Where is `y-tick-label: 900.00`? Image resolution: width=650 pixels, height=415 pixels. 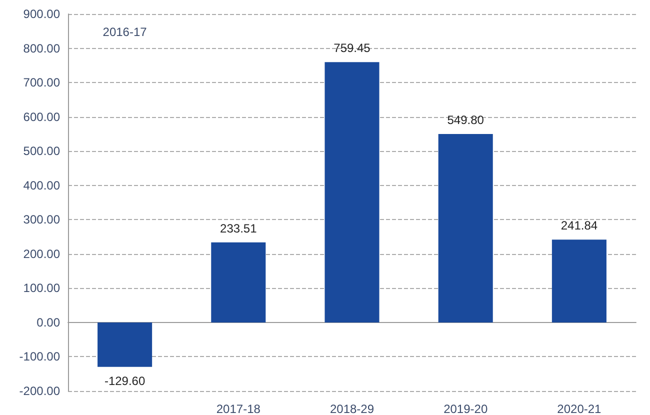
y-tick-label: 900.00 is located at coordinates (41, 14).